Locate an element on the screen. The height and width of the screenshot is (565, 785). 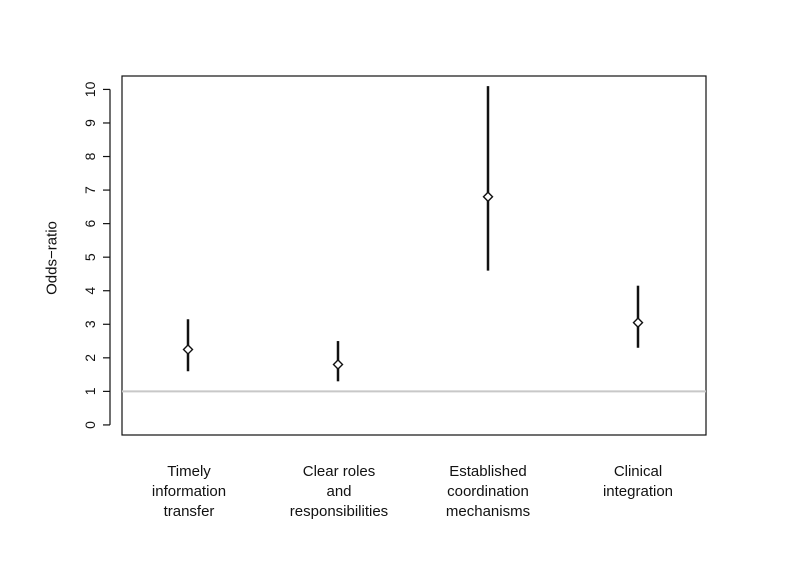
y-tick-label: 1 is located at coordinates (90, 391).